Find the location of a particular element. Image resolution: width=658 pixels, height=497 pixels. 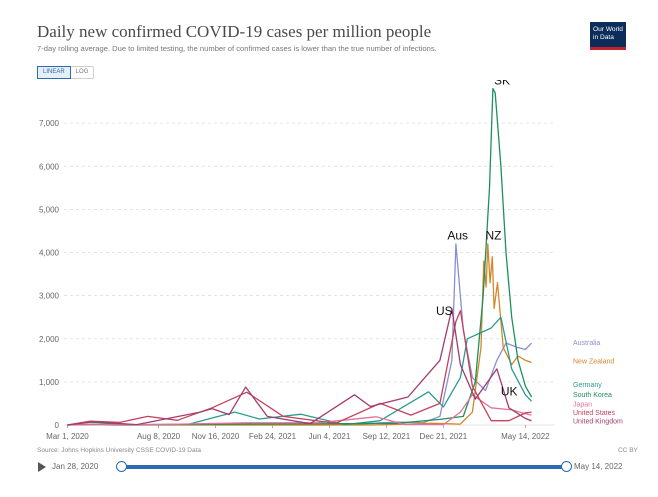

legend-label-new_zealand: New Zealand is located at coordinates (593, 361).